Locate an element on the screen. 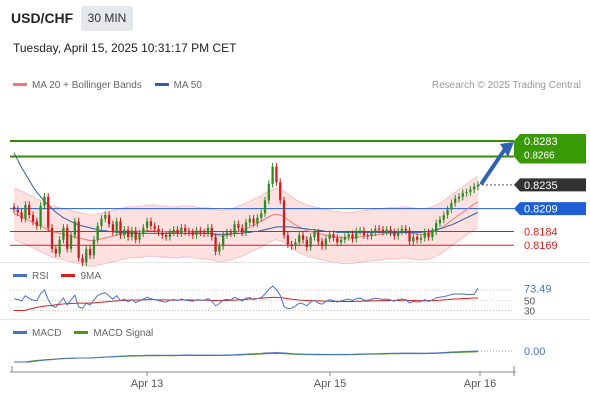 The image size is (590, 400). legend-ma20: MA 20 + Bollinger Bands is located at coordinates (77, 85).